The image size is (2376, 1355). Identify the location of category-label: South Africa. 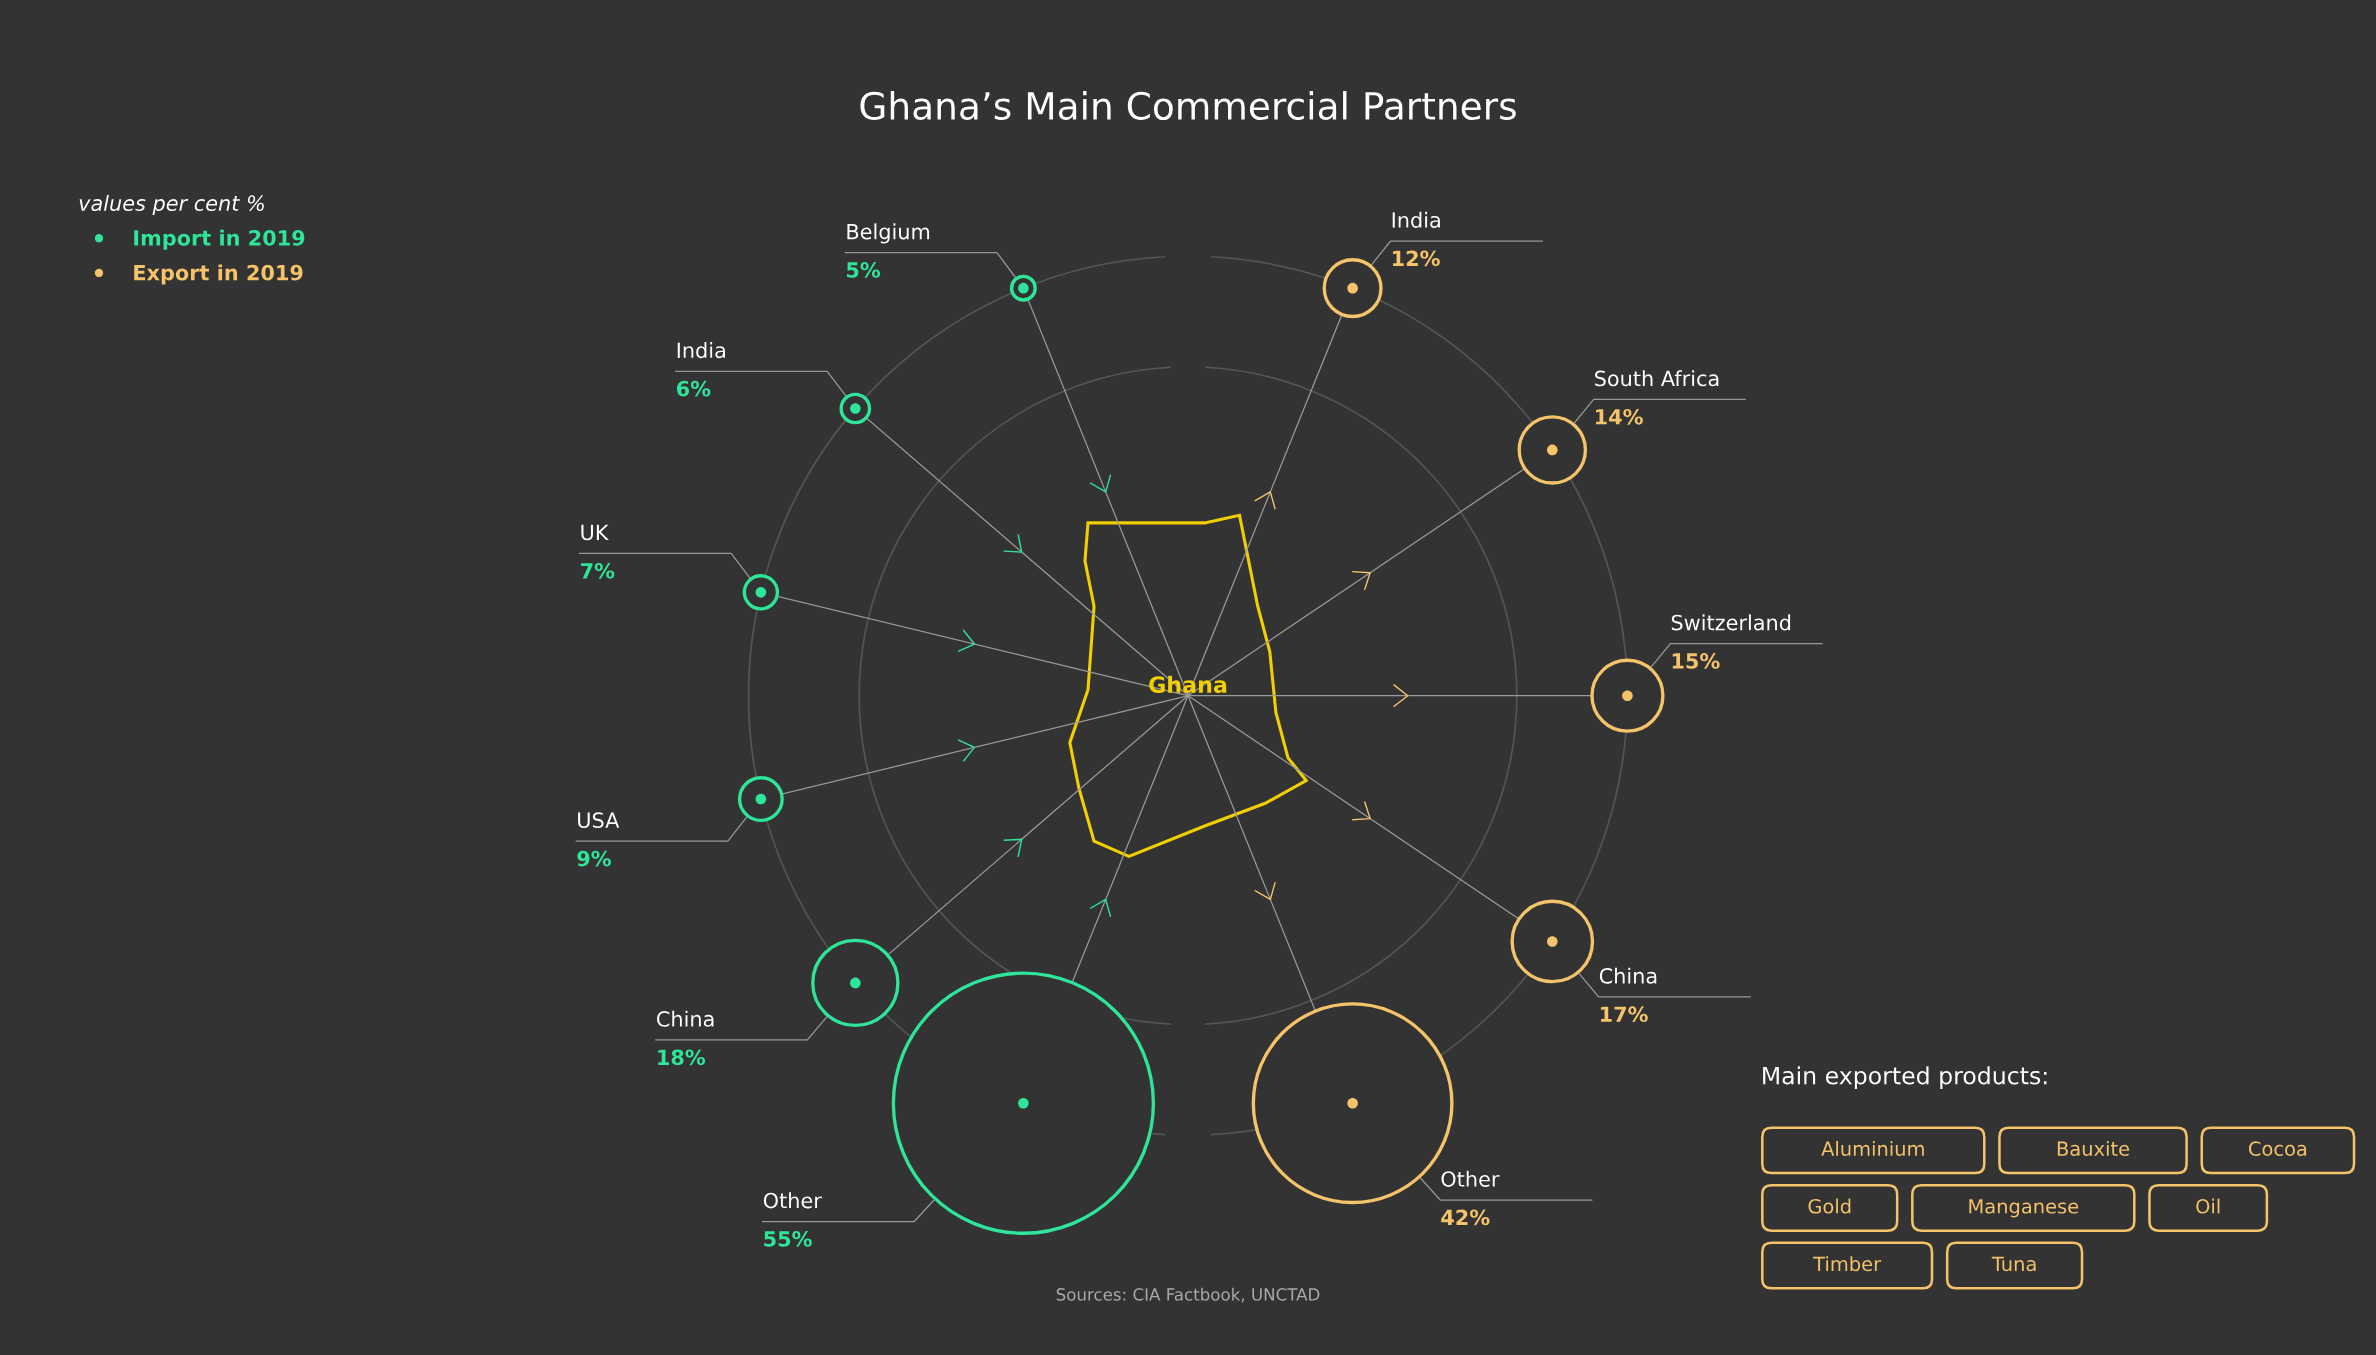
(1657, 378).